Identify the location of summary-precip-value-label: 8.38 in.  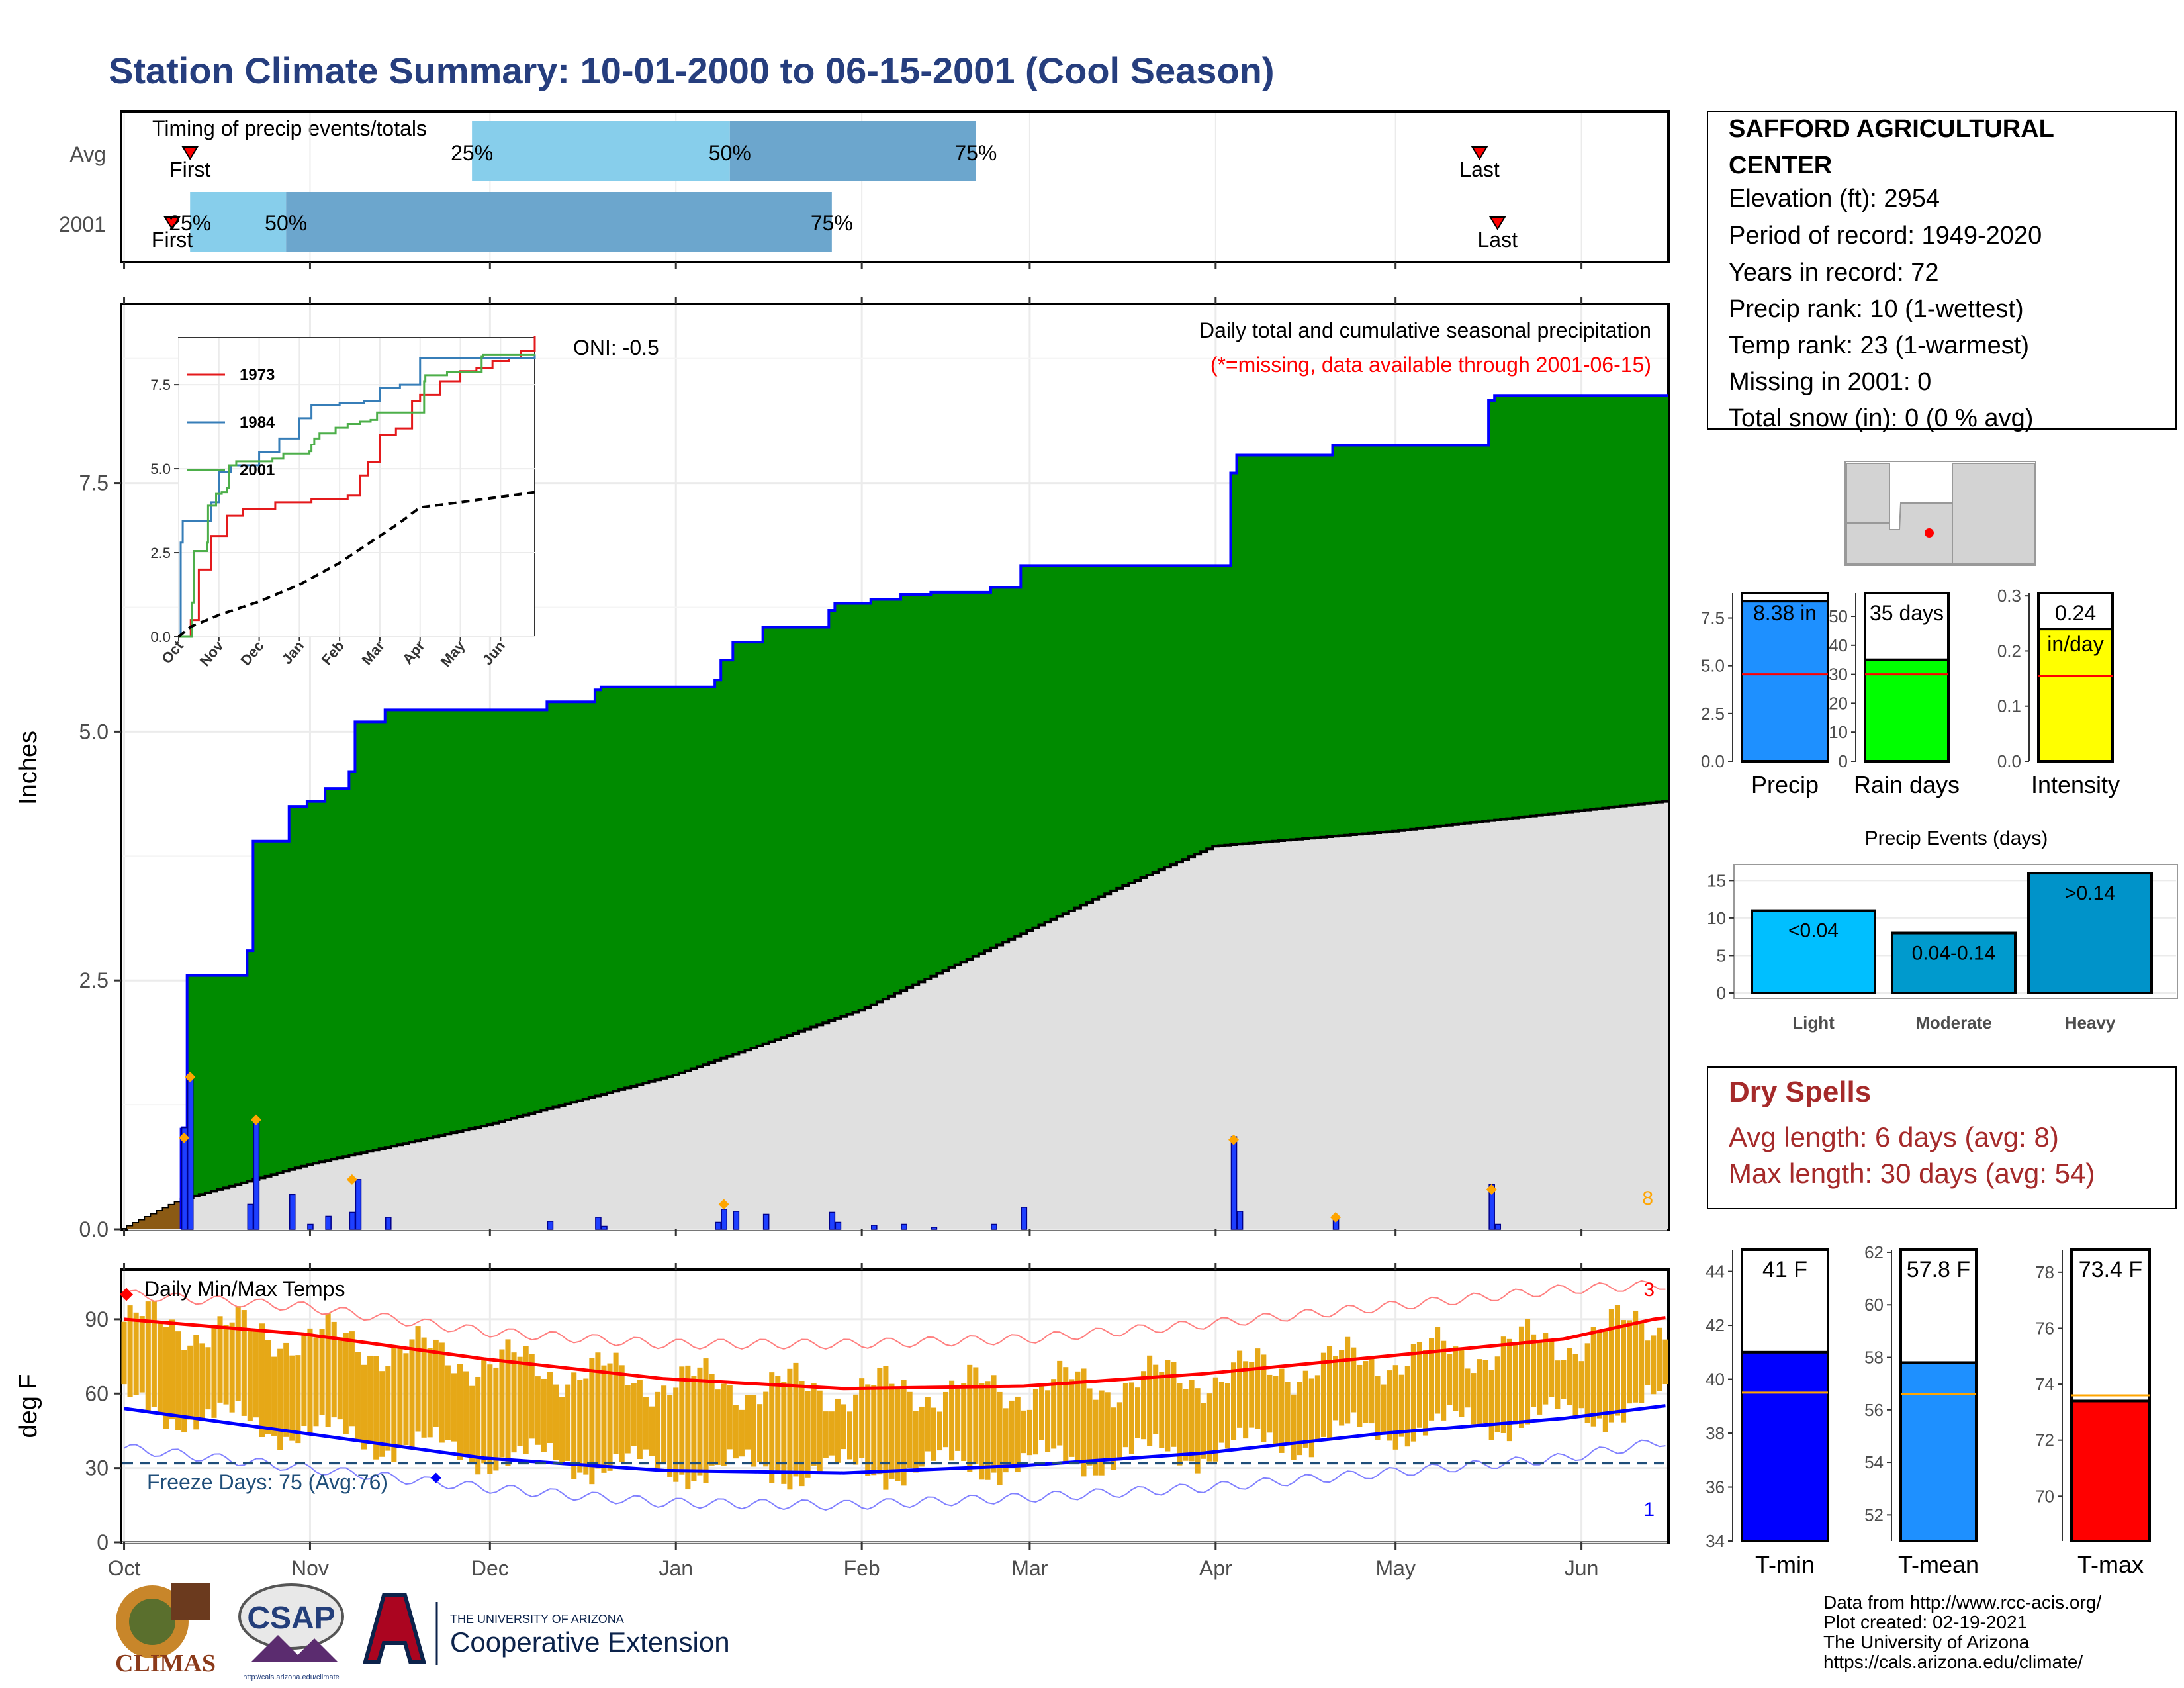
(1785, 613).